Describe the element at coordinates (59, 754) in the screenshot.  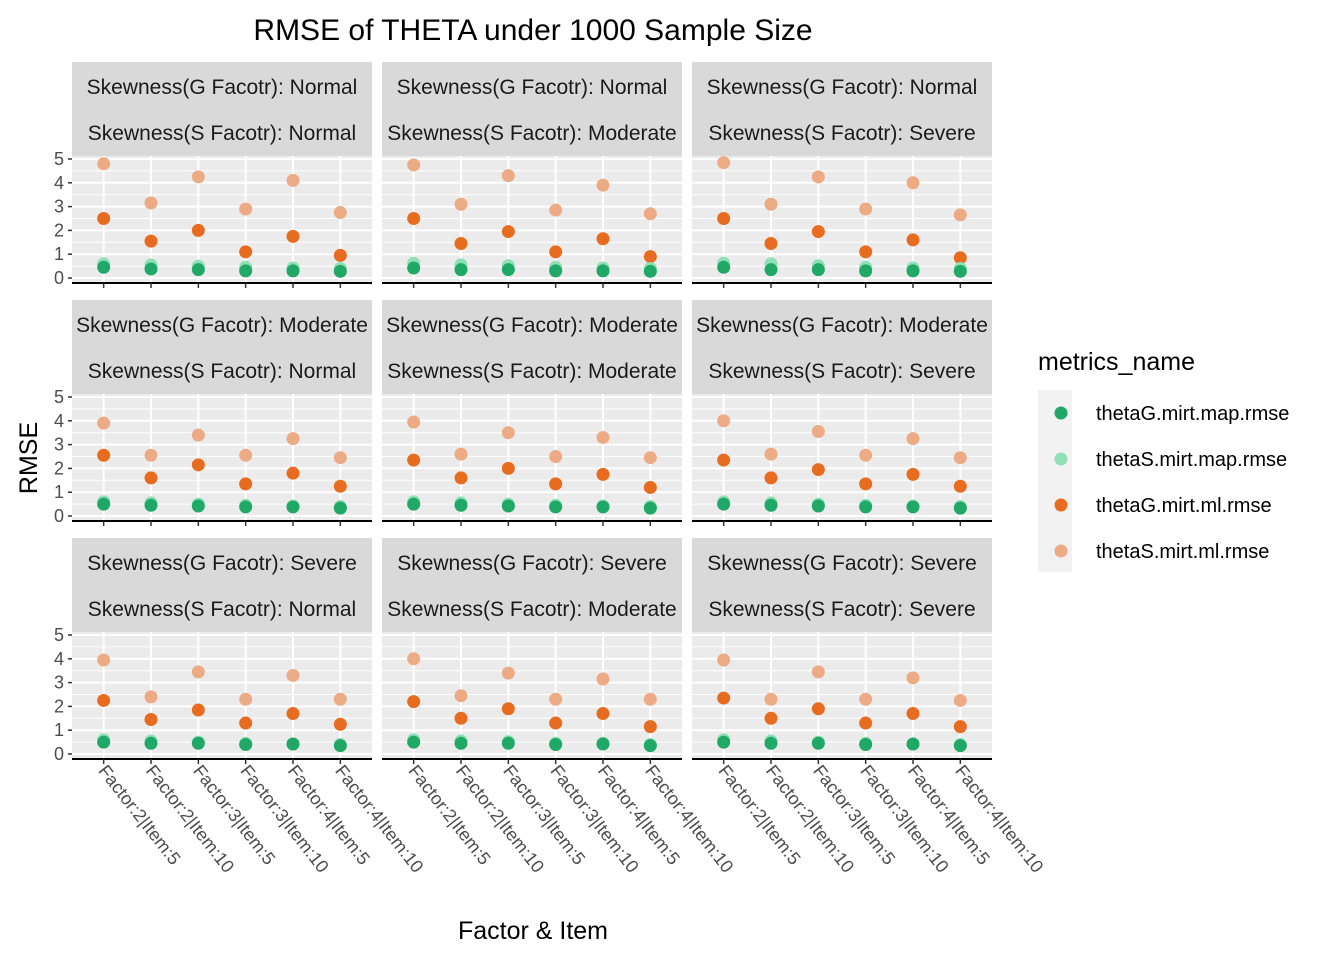
I see `y-tick-label: 0` at that location.